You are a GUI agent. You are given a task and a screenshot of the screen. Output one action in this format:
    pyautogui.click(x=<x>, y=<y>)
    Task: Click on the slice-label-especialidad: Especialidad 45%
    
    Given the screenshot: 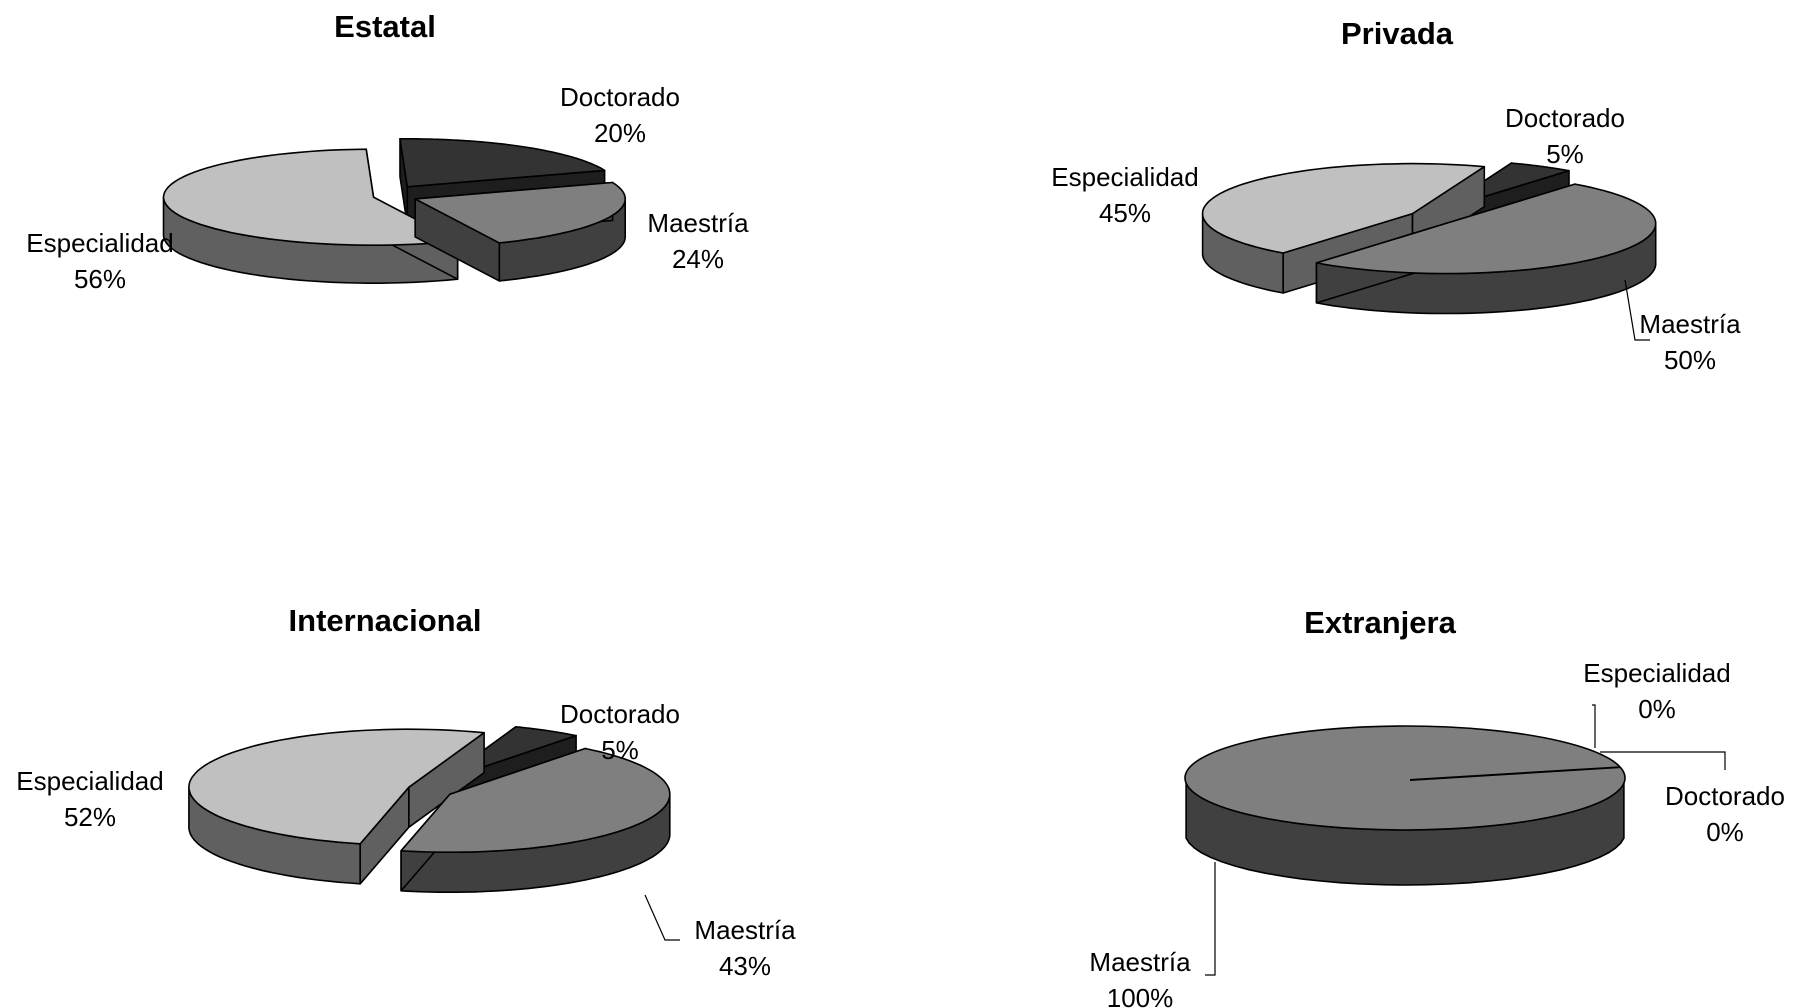 What is the action you would take?
    pyautogui.click(x=1124, y=195)
    